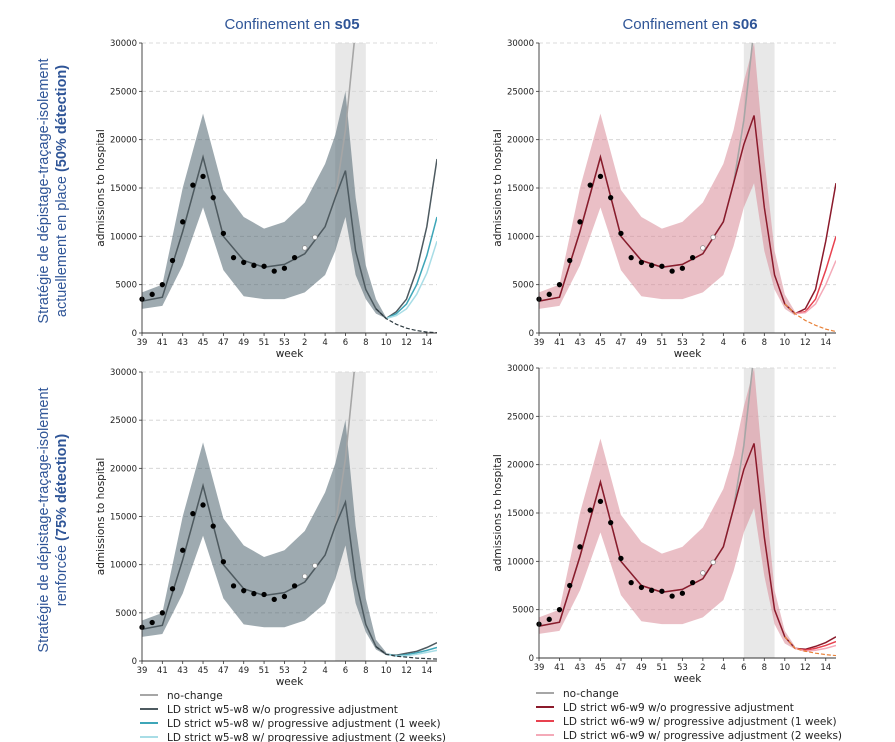  I want to click on x-tick-label: 2, so click(702, 668).